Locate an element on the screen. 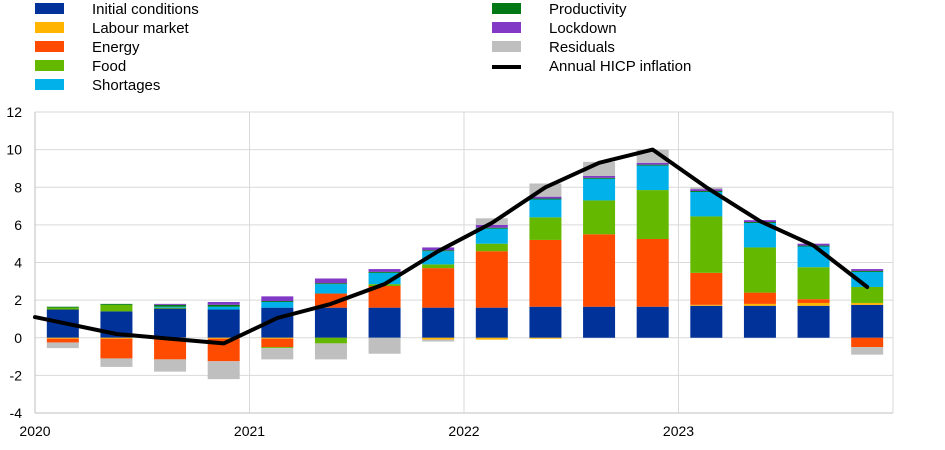 This screenshot has width=945, height=450. bar-lockdown-2021-q2 is located at coordinates (330, 281).